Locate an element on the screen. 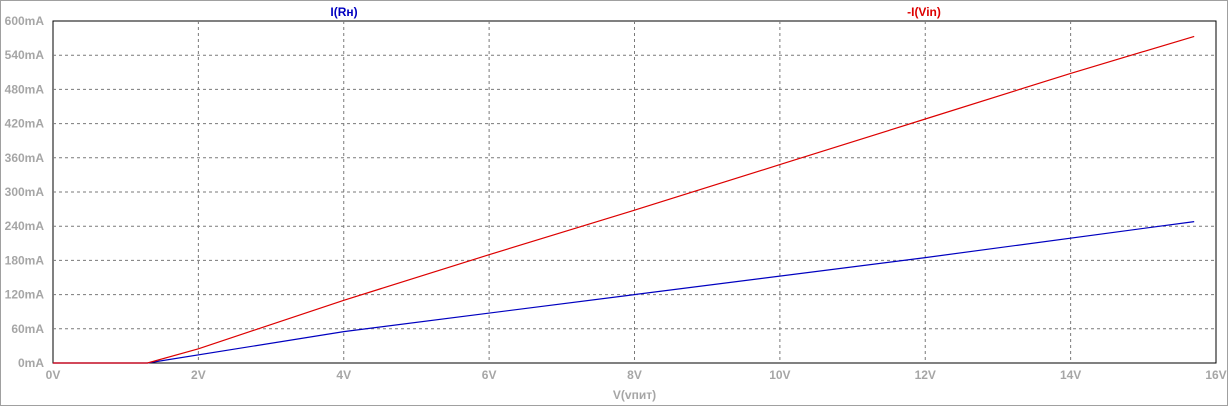  y-tick-label: 120mA is located at coordinates (25, 295).